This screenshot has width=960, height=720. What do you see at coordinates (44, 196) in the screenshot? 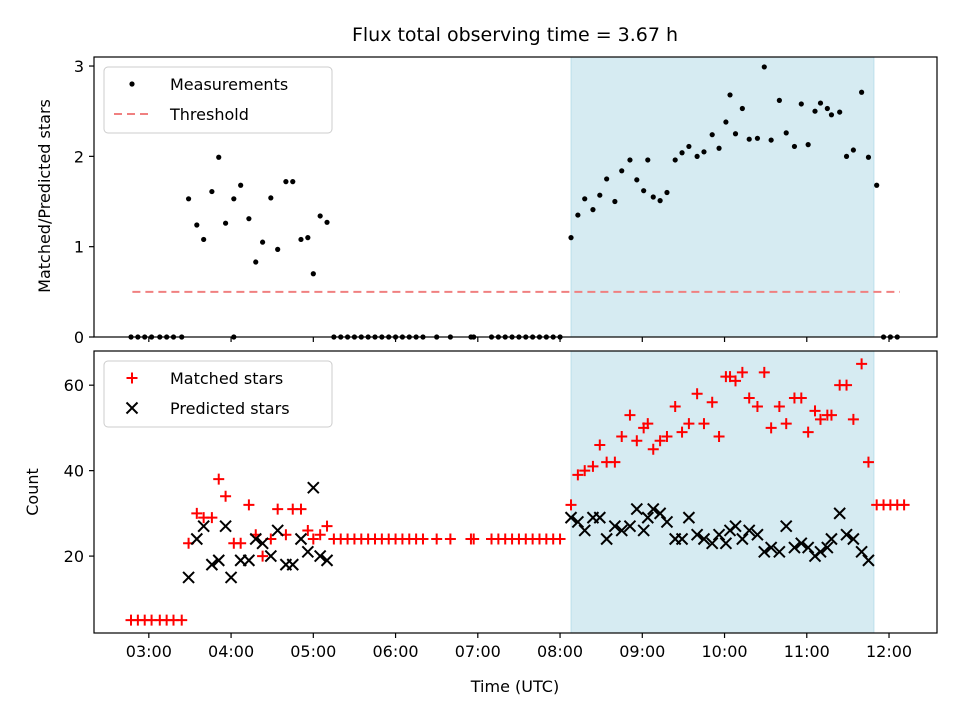
I see `top-y-axis-title: Matched/Predicted stars` at bounding box center [44, 196].